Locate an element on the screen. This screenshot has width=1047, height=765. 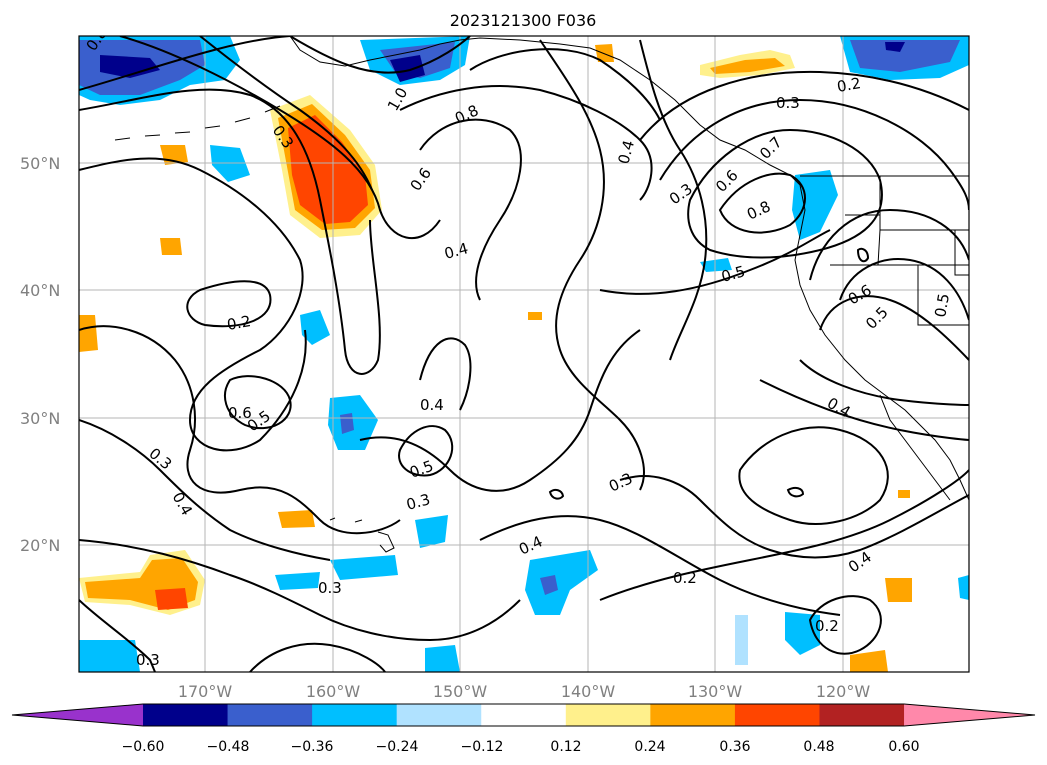
svg-text: 0.48 is located at coordinates (818, 747).